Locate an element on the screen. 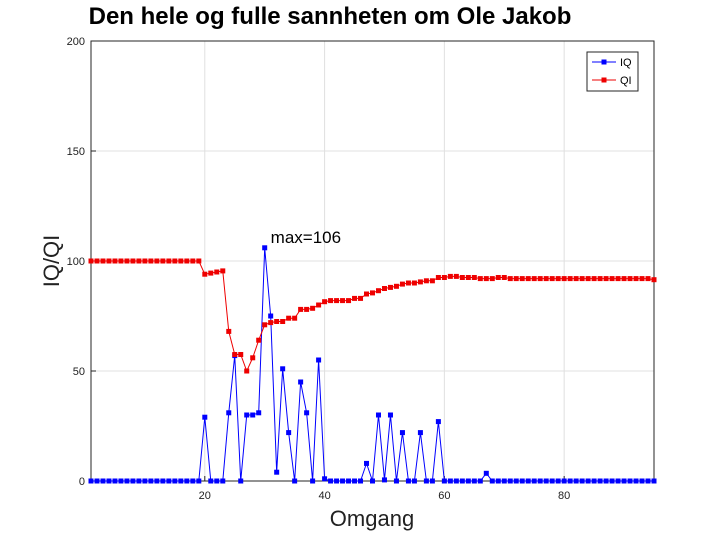 The height and width of the screenshot is (540, 720). y-tick-label: 100 is located at coordinates (76, 262).